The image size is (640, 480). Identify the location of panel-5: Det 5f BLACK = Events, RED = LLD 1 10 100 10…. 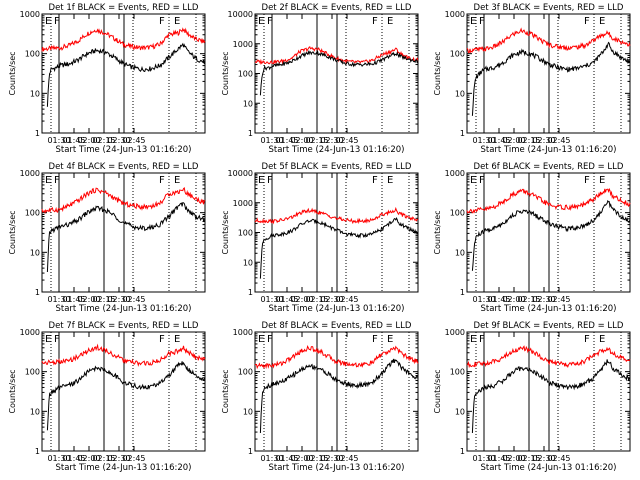
(320, 238).